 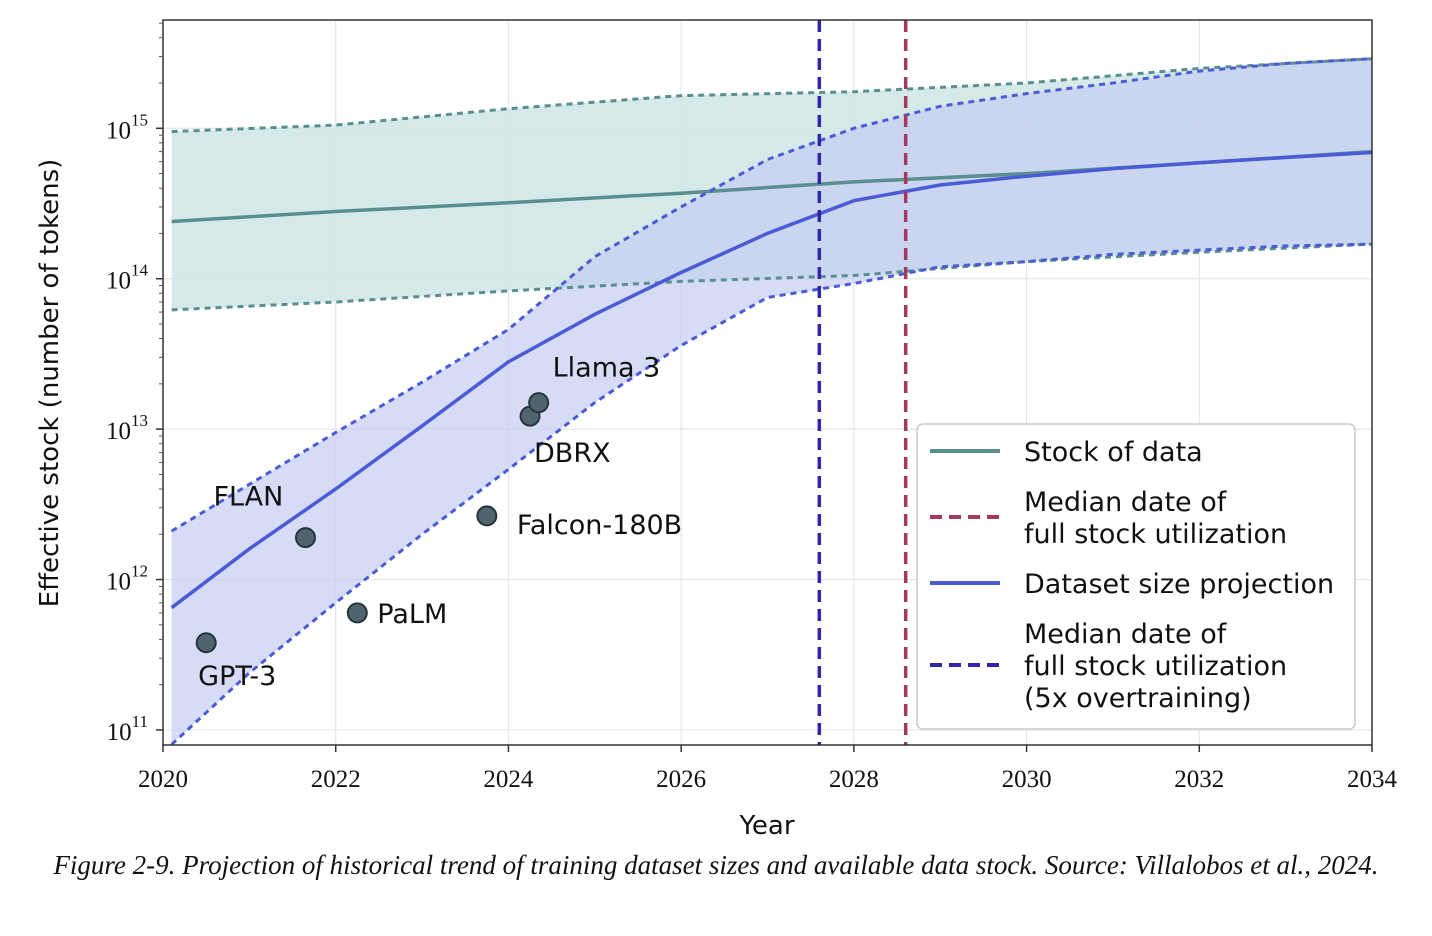 I want to click on y-tick-label: 1011, so click(x=127, y=729).